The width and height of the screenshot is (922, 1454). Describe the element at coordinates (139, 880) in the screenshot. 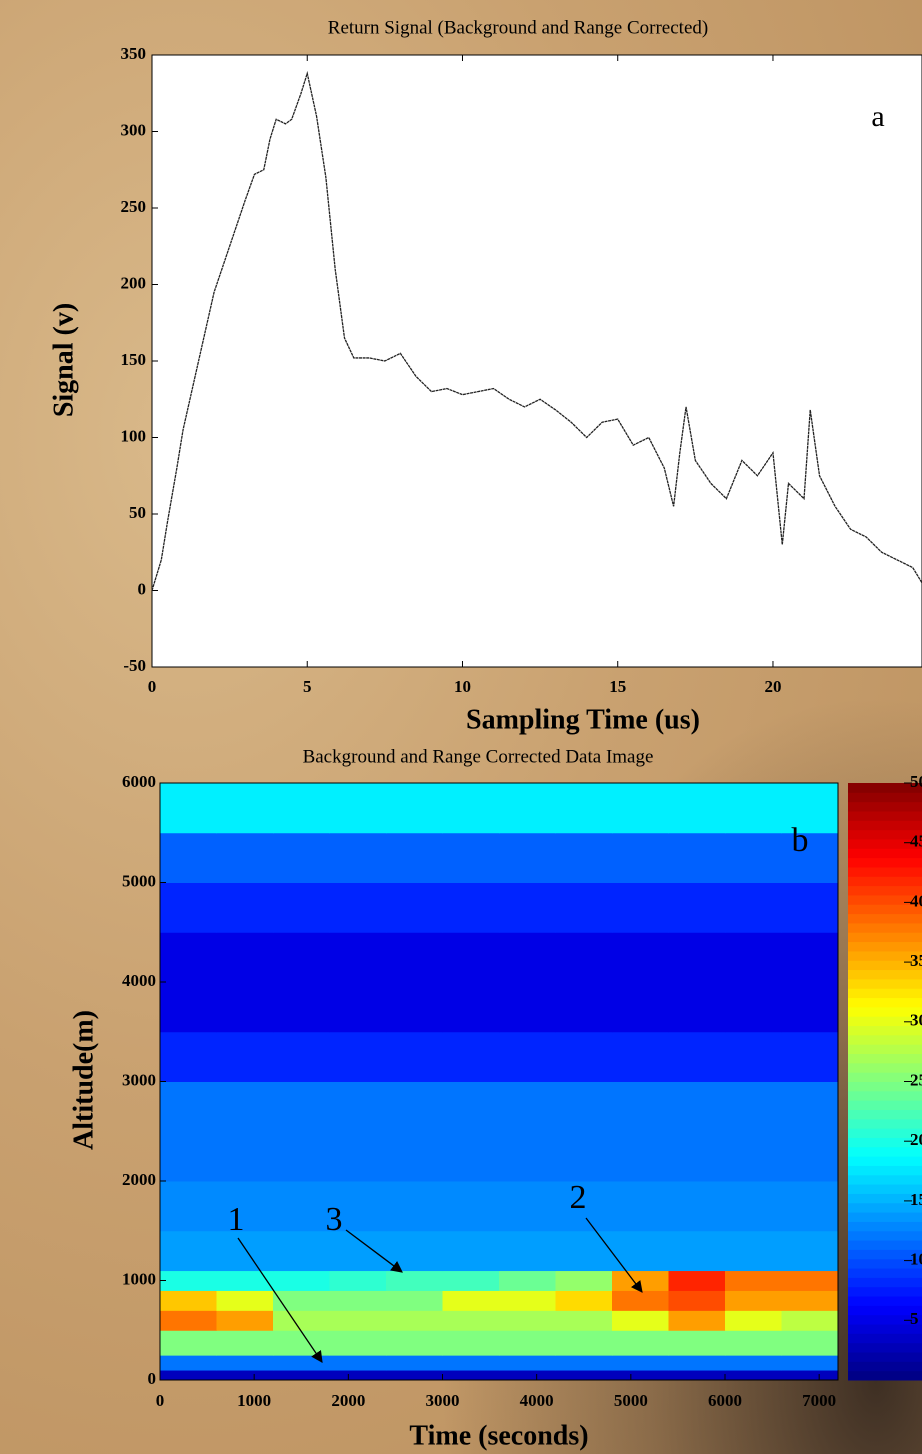

I see `y-tick-label: 5000` at that location.